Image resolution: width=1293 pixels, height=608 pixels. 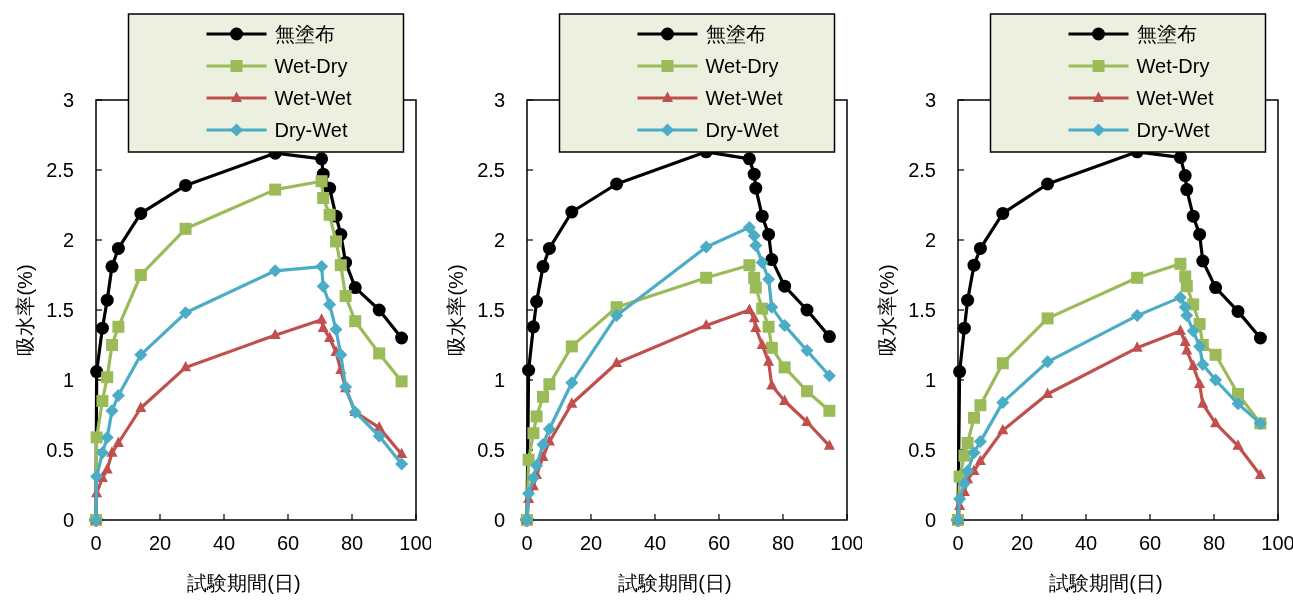 I want to click on x-axis-title: 試験期間(日), so click(x=675, y=583).